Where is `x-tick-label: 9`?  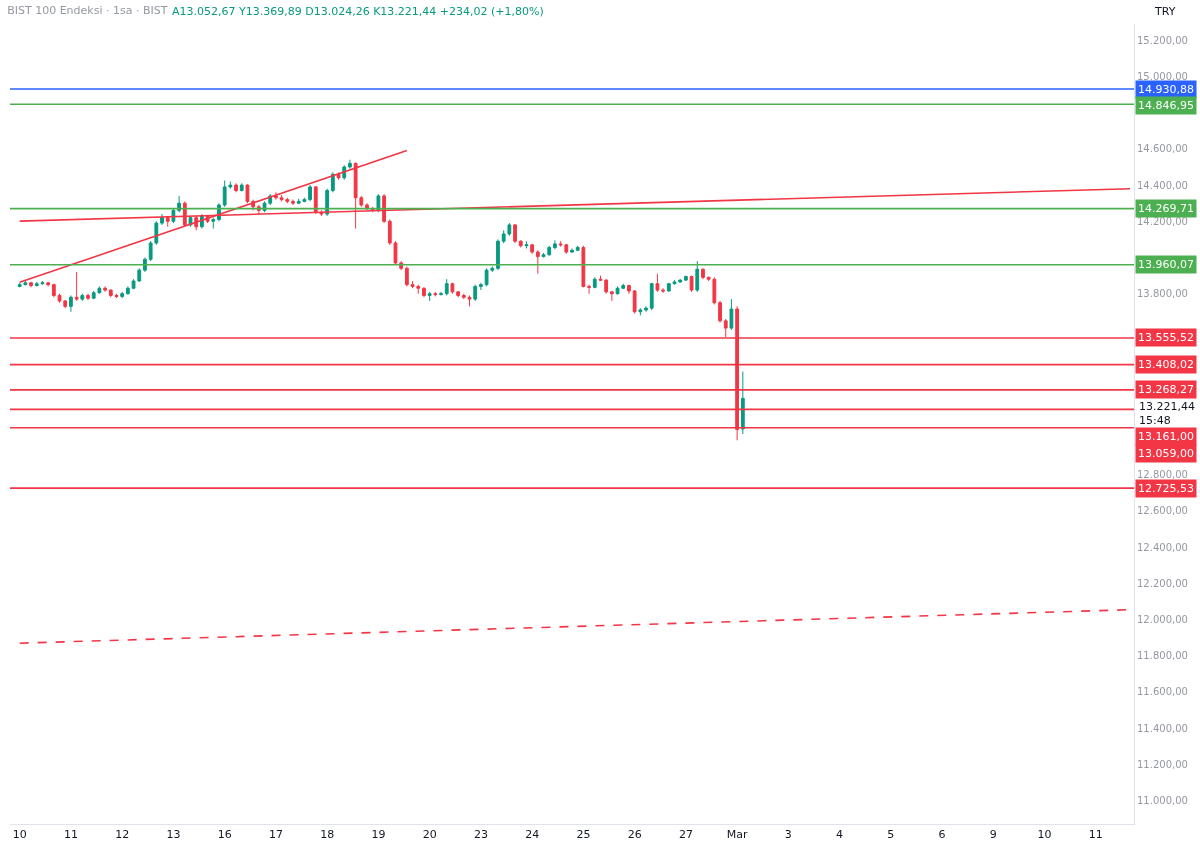 x-tick-label: 9 is located at coordinates (993, 835).